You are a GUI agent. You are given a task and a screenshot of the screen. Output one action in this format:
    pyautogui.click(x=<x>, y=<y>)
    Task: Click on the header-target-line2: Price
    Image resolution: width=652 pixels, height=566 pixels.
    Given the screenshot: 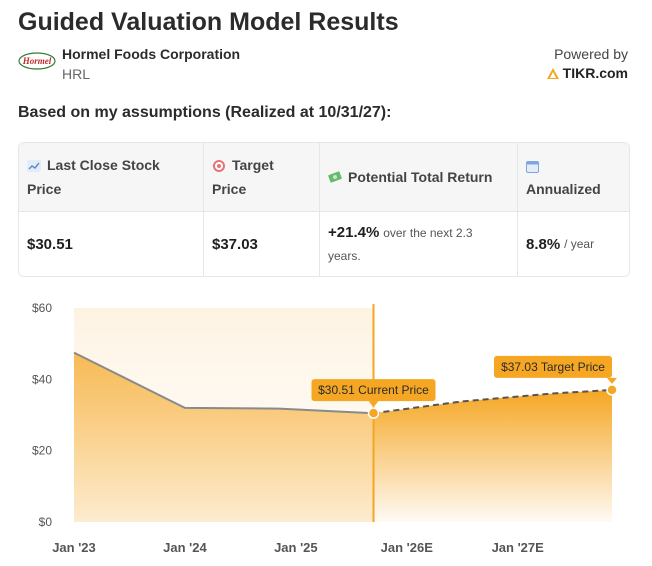 What is the action you would take?
    pyautogui.click(x=229, y=189)
    